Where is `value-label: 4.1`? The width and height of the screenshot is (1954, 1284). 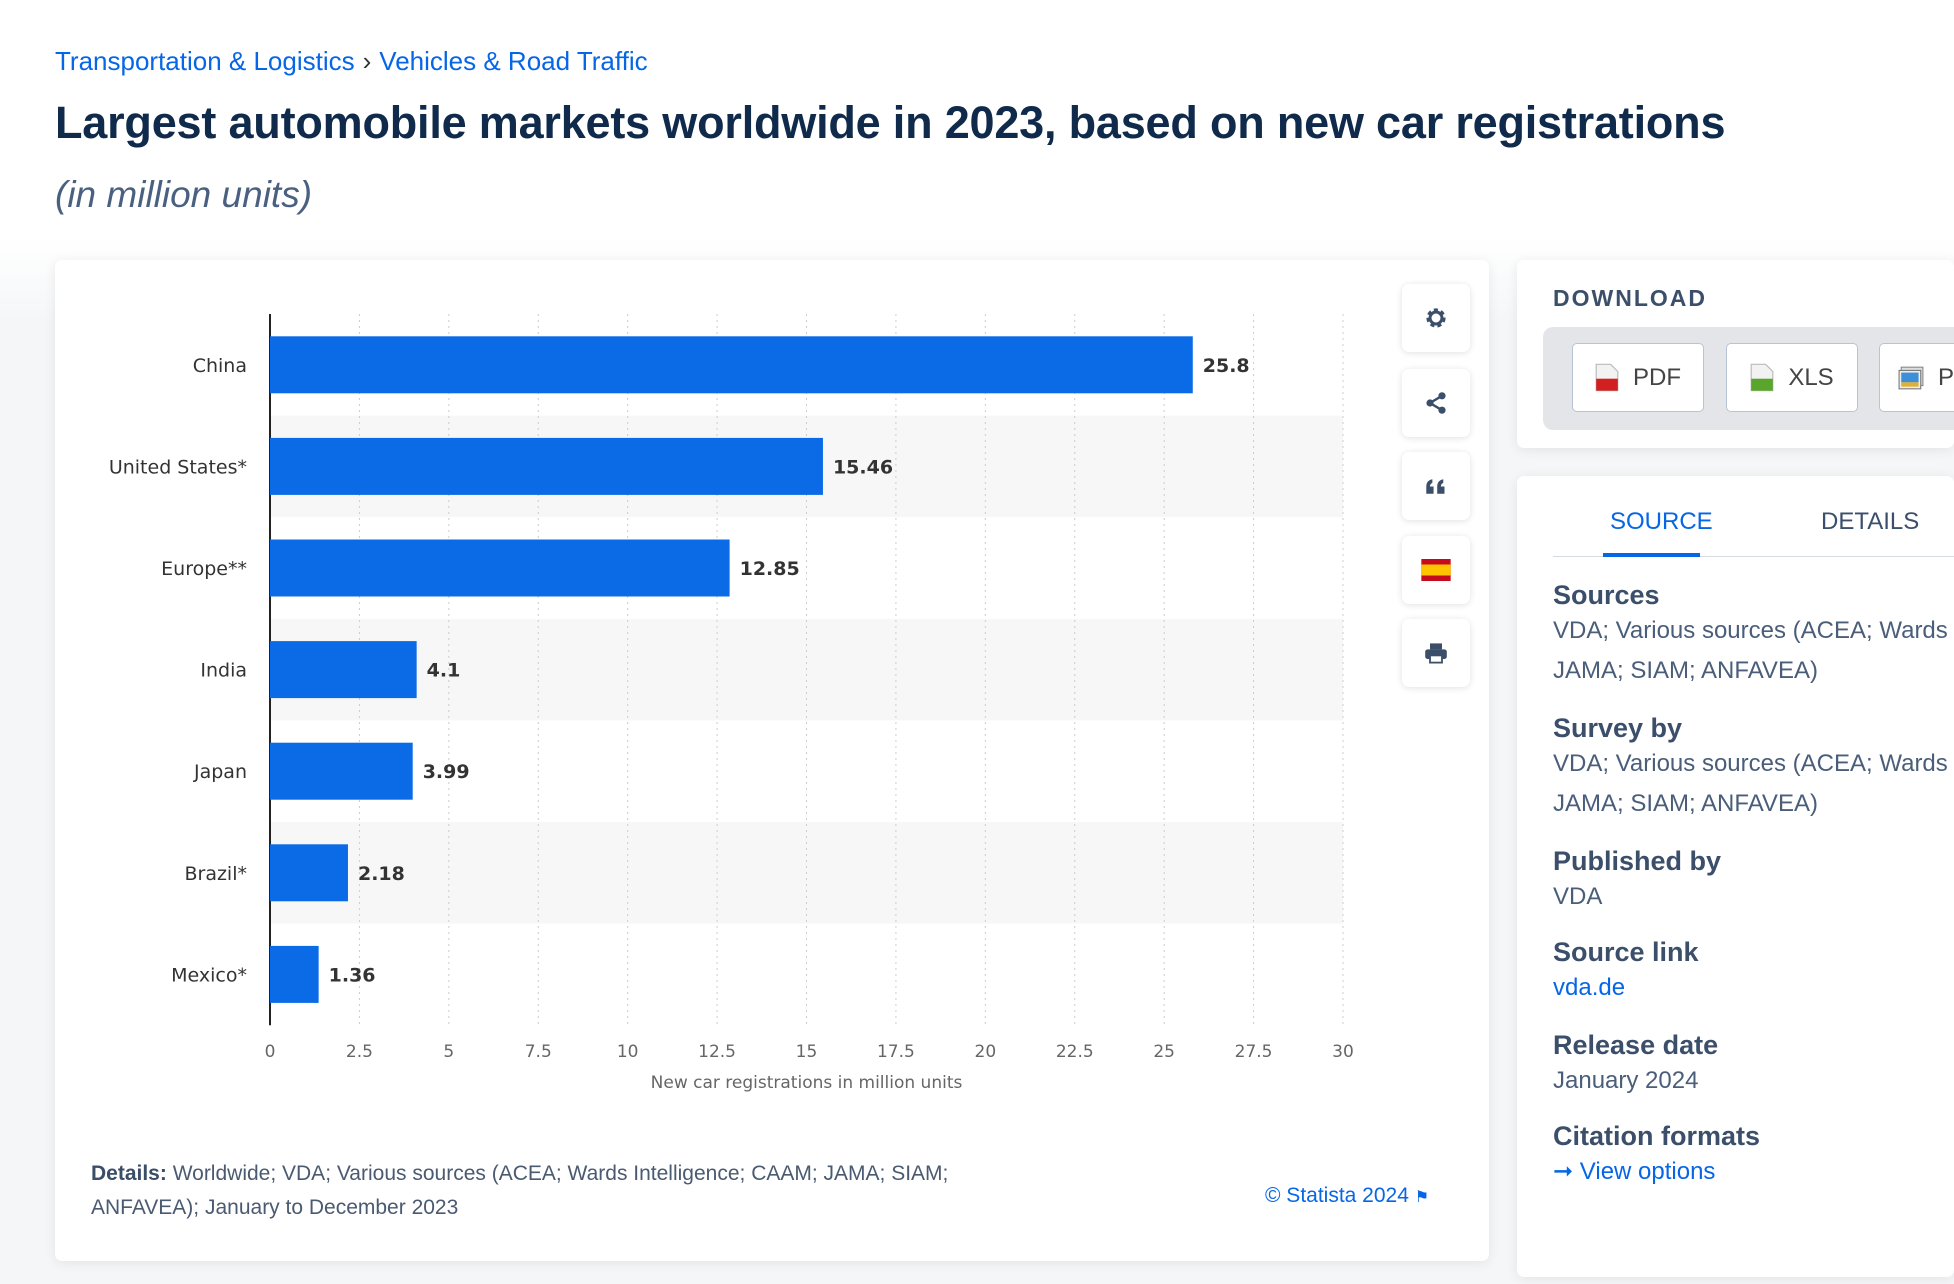
value-label: 4.1 is located at coordinates (444, 671).